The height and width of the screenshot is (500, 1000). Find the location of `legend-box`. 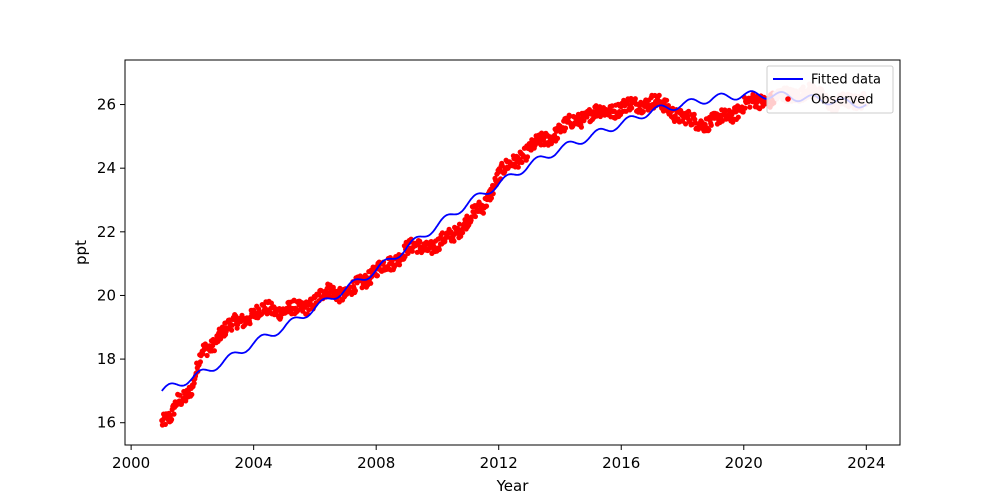

legend-box is located at coordinates (830, 89).